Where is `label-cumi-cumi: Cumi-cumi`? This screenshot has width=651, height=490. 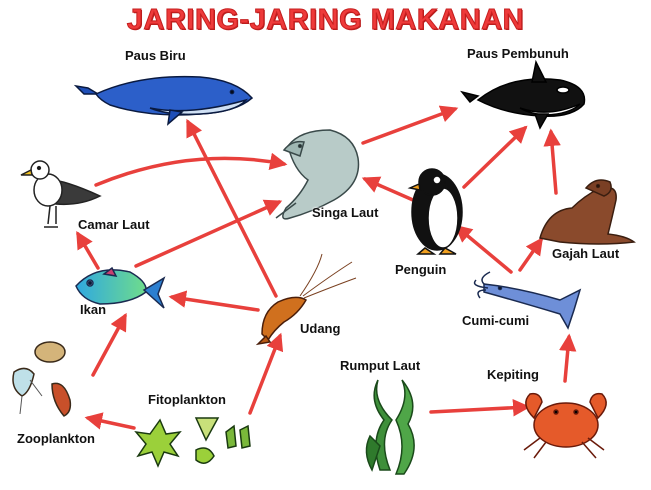 label-cumi-cumi: Cumi-cumi is located at coordinates (496, 320).